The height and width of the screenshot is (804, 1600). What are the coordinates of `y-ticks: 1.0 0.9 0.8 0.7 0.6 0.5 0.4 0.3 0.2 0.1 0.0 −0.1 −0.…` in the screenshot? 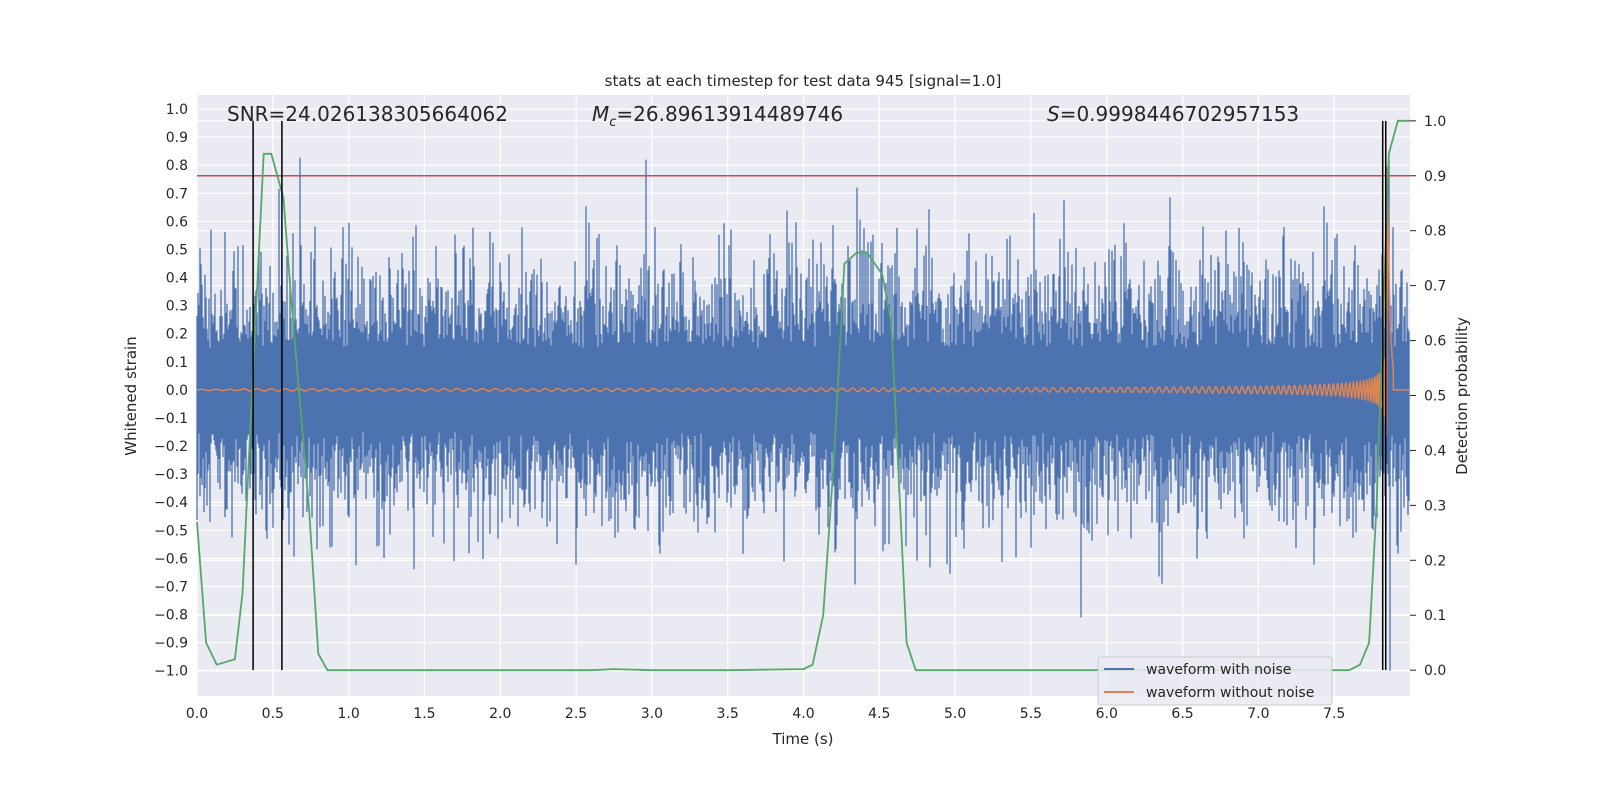 It's located at (171, 391).